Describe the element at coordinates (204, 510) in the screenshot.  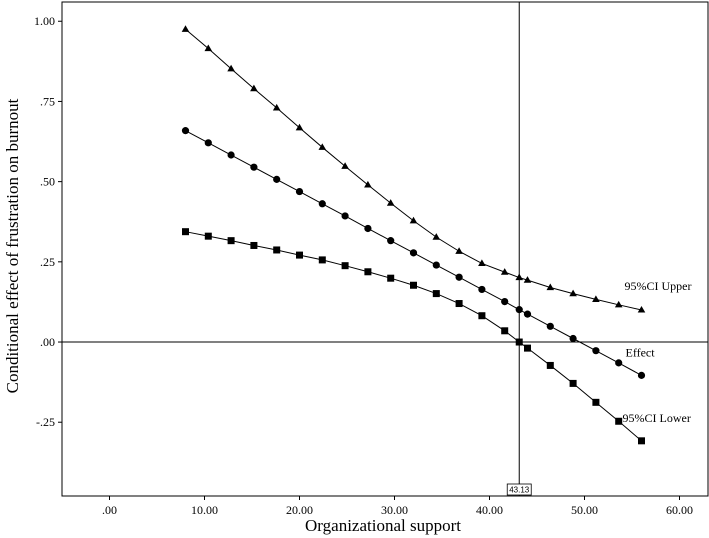
I see `x-tick-label: 10.00` at that location.